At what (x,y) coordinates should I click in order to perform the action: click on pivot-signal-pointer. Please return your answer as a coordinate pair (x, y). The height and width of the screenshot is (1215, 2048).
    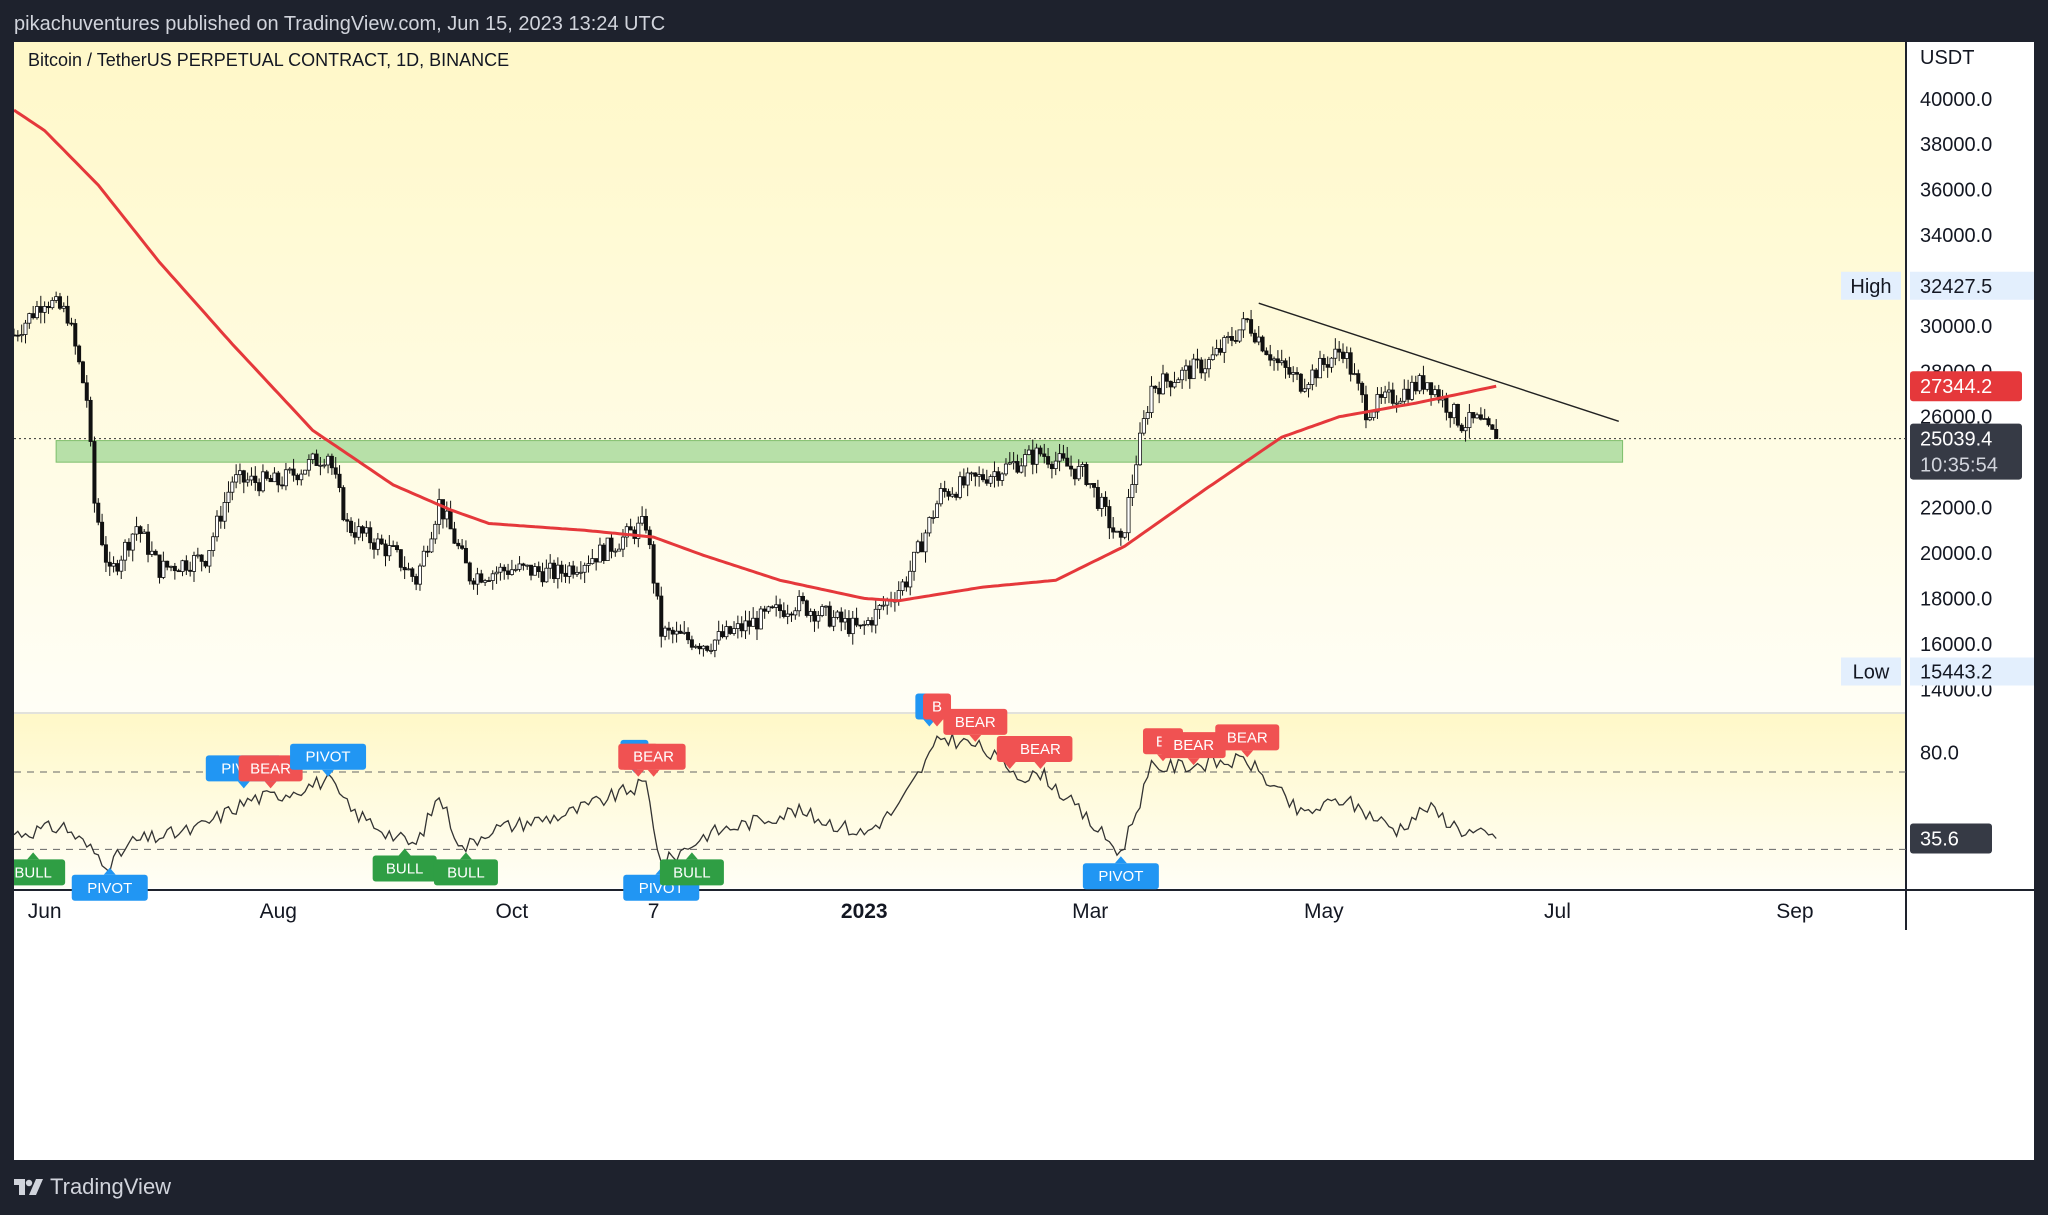
    Looking at the image, I should click on (243, 785).